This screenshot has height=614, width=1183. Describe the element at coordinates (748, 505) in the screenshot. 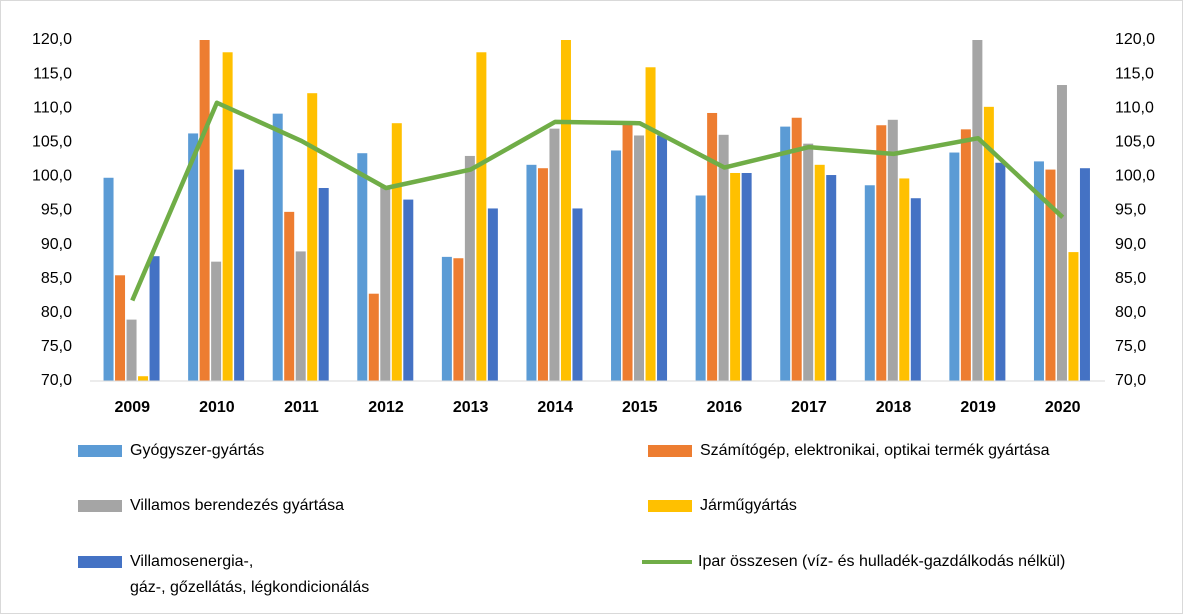

I see `legend-label: Járműgyártás` at that location.